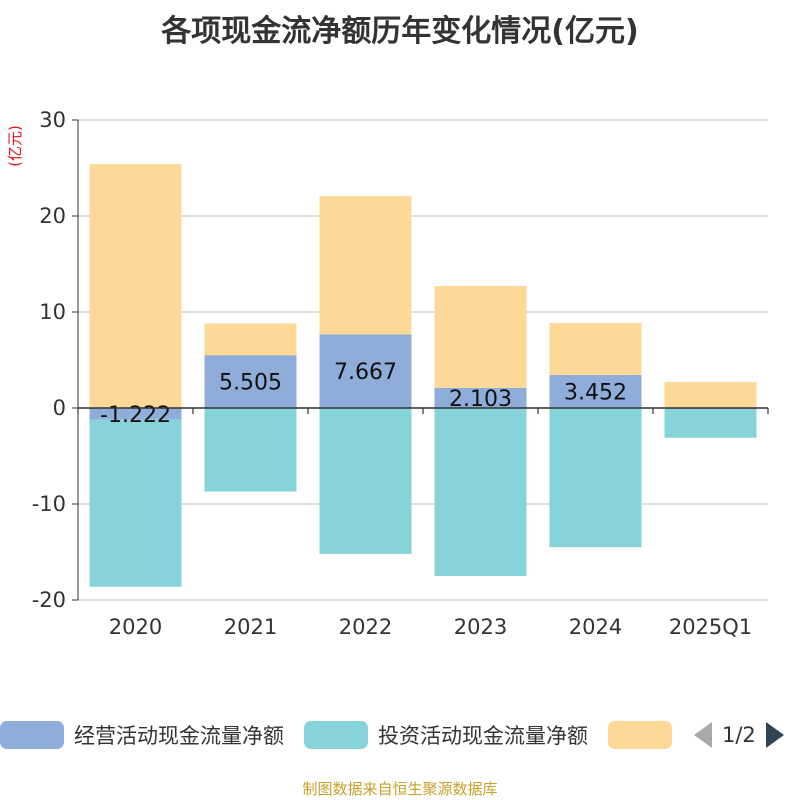  What do you see at coordinates (595, 478) in the screenshot?
I see `bar-investing-2024` at bounding box center [595, 478].